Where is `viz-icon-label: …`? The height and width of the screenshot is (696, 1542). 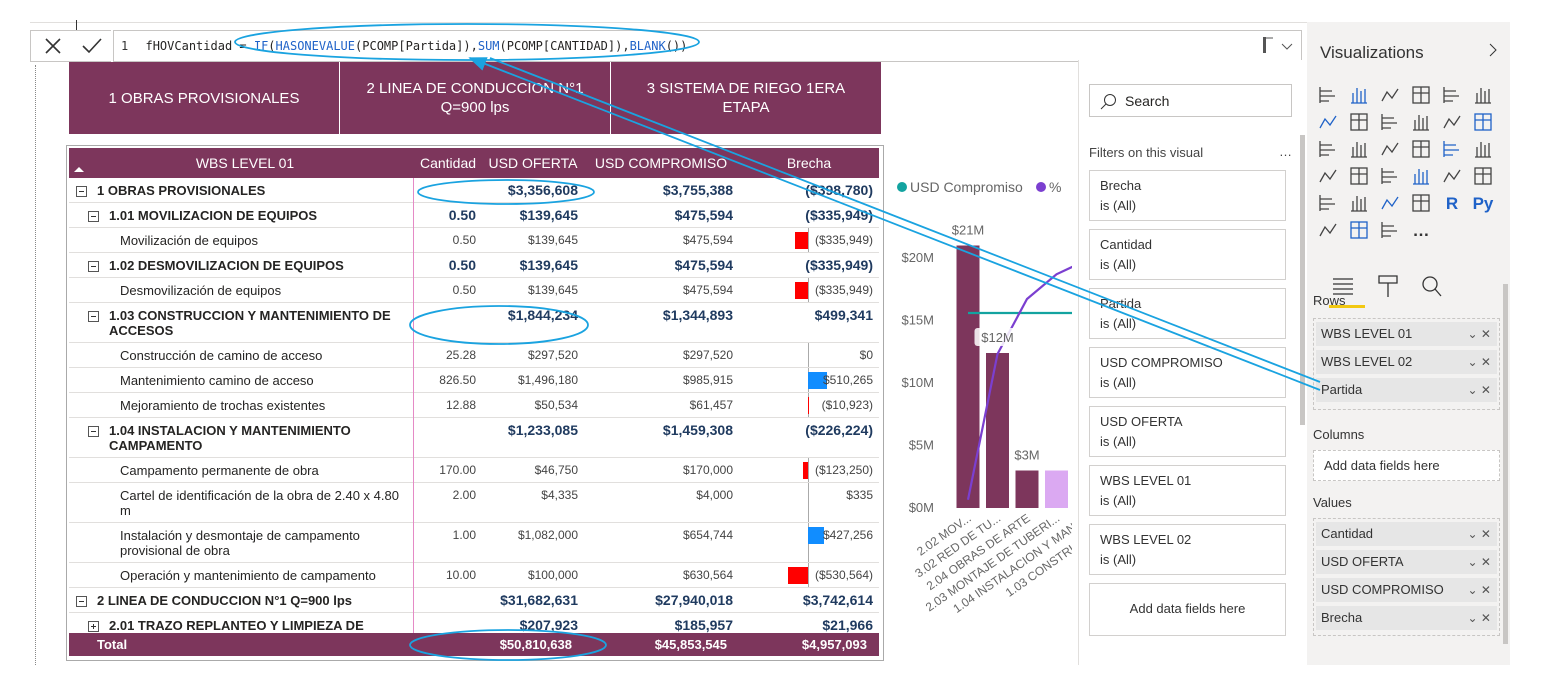
viz-icon-label: … is located at coordinates (1421, 230).